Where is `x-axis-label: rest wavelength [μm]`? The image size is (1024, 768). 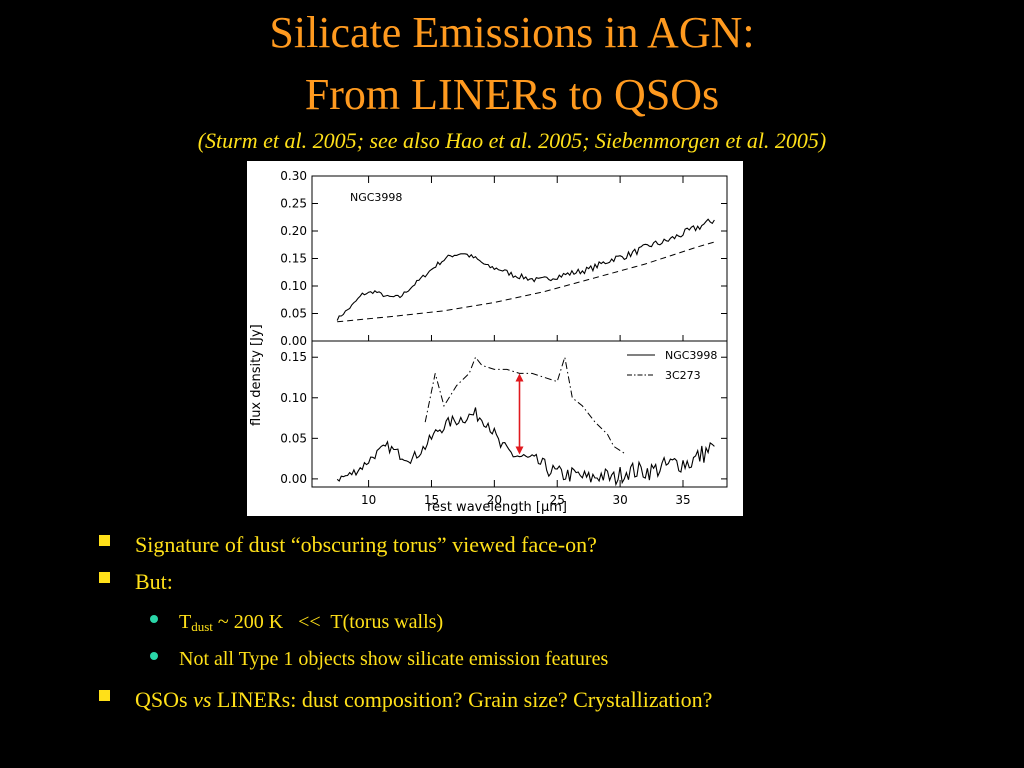
x-axis-label: rest wavelength [μm] is located at coordinates (497, 507).